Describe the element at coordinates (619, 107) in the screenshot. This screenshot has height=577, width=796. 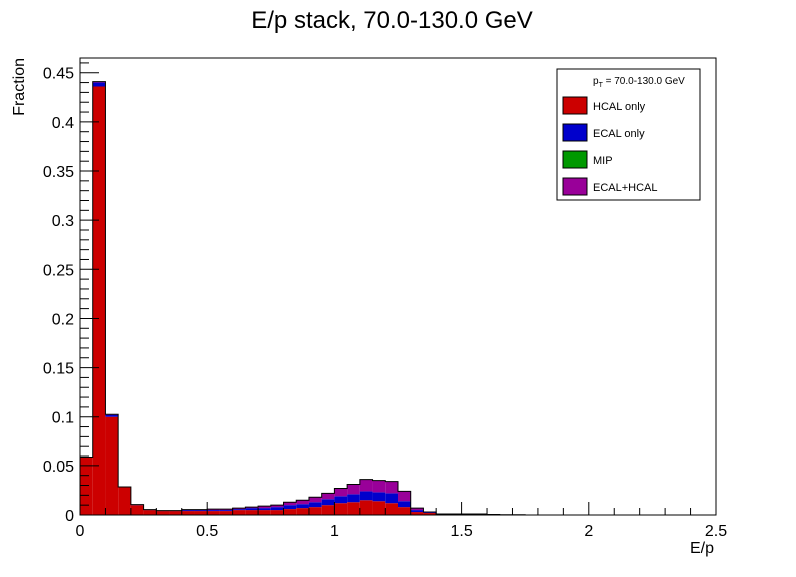
I see `legend-label-hcal-only: HCAL only` at that location.